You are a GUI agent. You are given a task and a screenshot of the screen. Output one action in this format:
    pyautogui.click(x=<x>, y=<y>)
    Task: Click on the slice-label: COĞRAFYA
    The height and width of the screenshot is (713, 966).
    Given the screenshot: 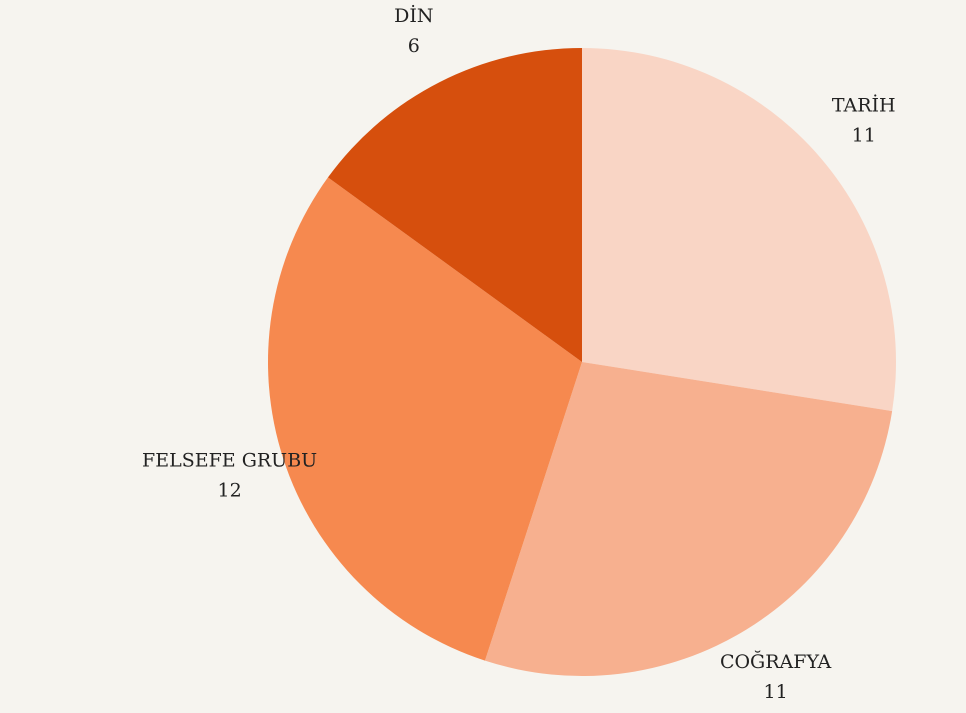 What is the action you would take?
    pyautogui.click(x=776, y=661)
    